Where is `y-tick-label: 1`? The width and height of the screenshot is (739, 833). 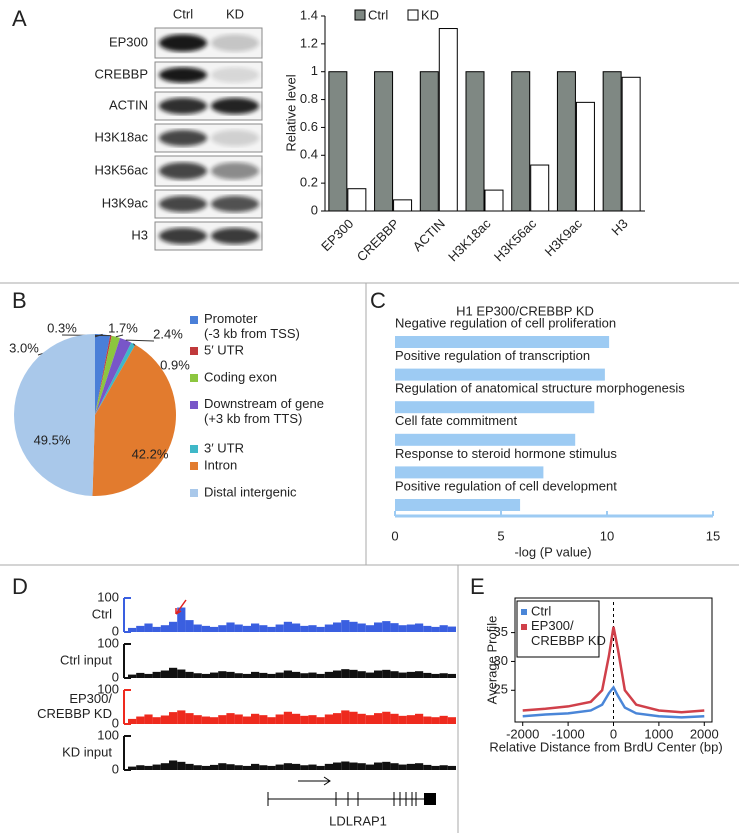
y-tick-label: 1 is located at coordinates (314, 70).